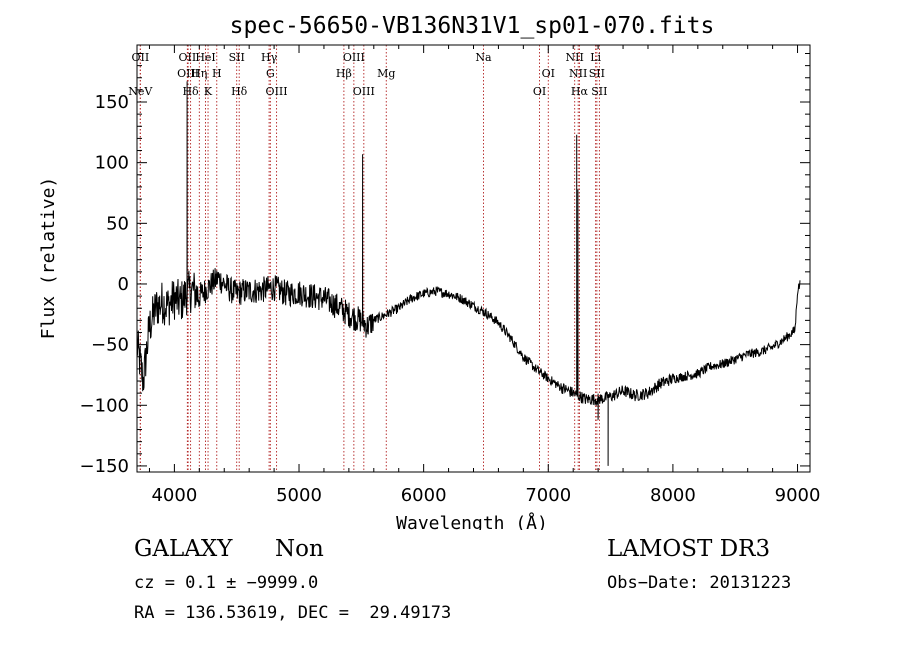 This screenshot has height=649, width=900. What do you see at coordinates (798, 495) in the screenshot?
I see `x-tick-label: 9000` at bounding box center [798, 495].